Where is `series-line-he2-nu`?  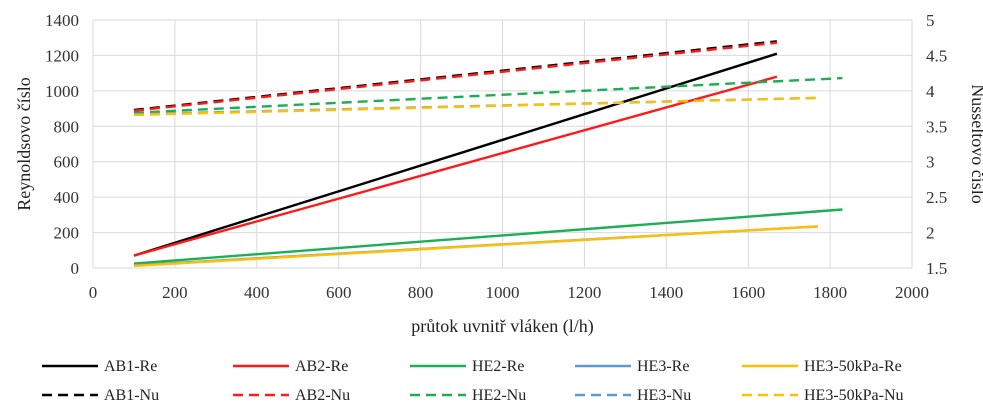 series-line-he2-nu is located at coordinates (488, 95).